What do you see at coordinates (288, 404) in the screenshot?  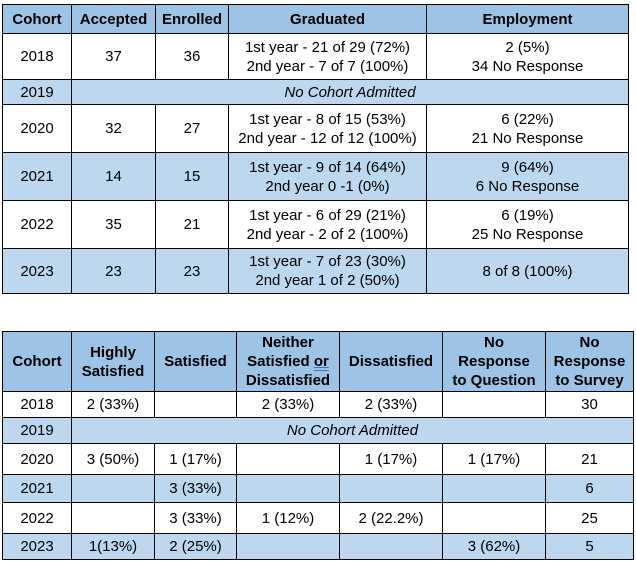 I see `cell-neither: 2 (33%)` at bounding box center [288, 404].